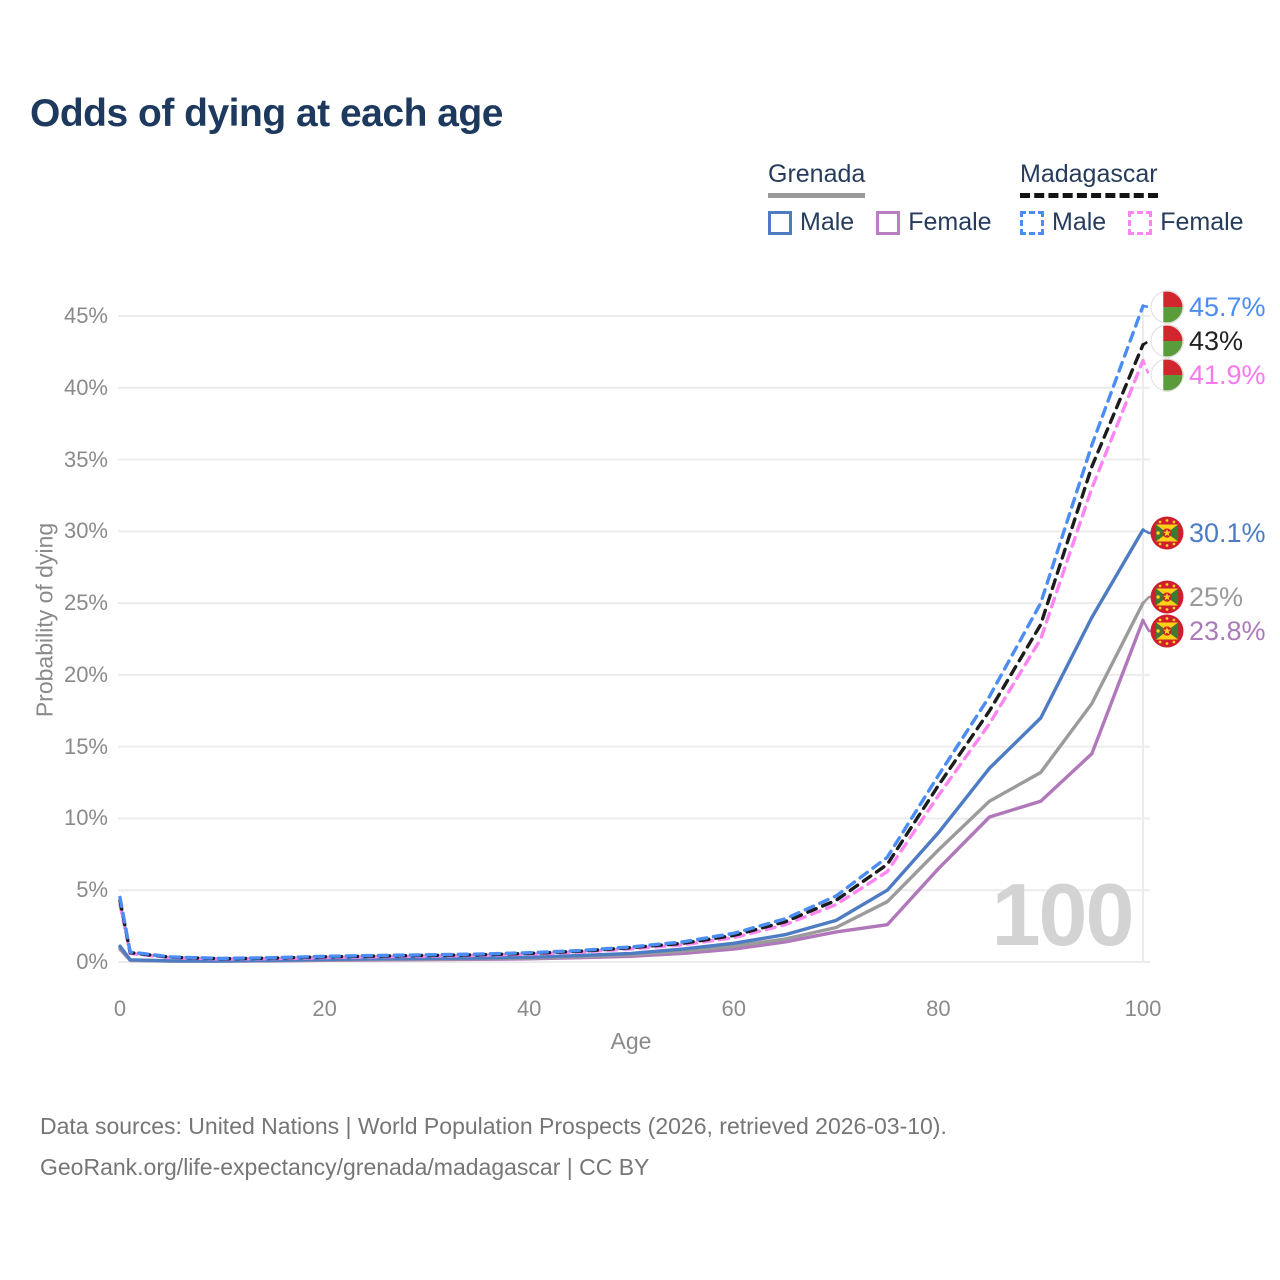 The height and width of the screenshot is (1280, 1280). I want to click on x-tick-label: 80, so click(938, 1008).